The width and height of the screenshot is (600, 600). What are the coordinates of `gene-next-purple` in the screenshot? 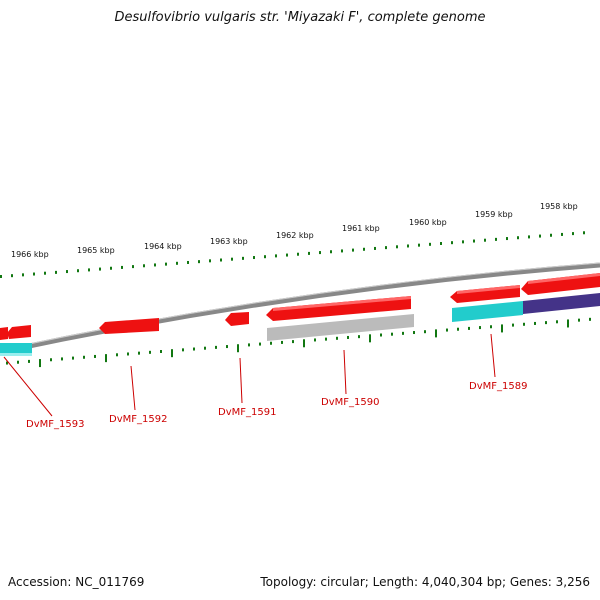 It's located at (561, 303).